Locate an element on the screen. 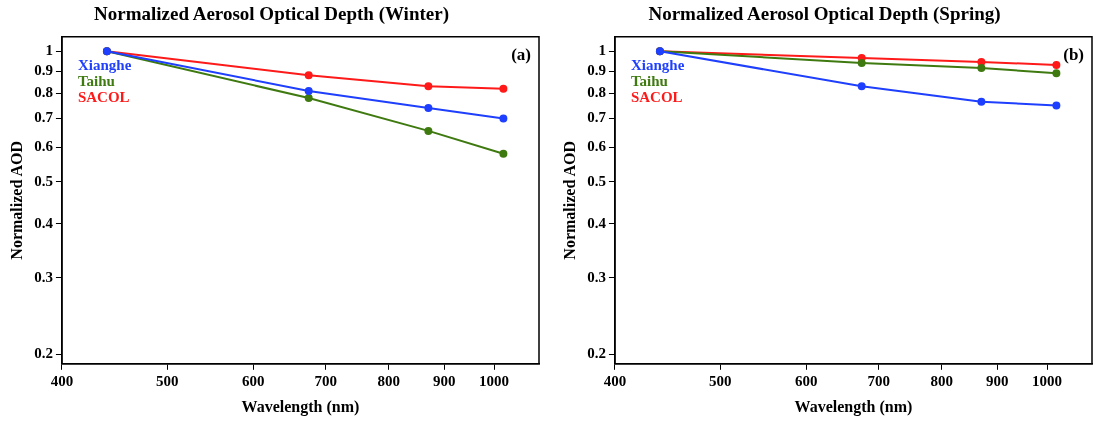  annotation: (b) is located at coordinates (1073, 54).